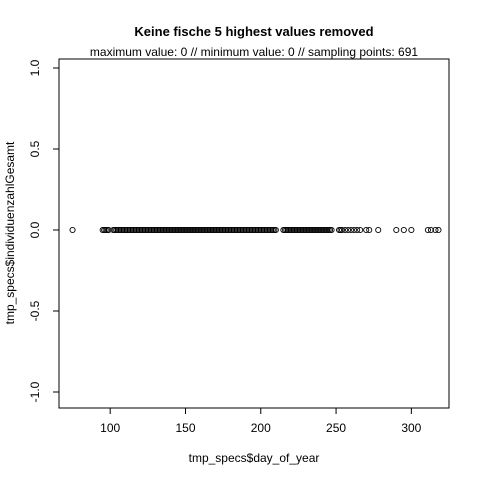 Image resolution: width=480 pixels, height=480 pixels. I want to click on x-tick-label: 200, so click(261, 428).